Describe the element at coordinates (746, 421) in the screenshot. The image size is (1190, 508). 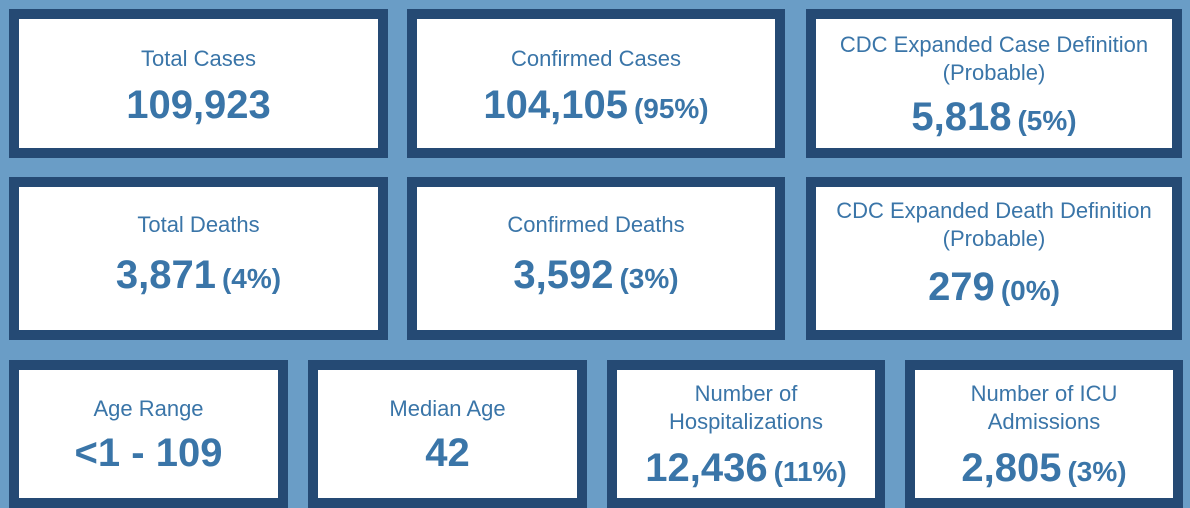
I see `hospitalizations-label-line2: Hospitalizations` at that location.